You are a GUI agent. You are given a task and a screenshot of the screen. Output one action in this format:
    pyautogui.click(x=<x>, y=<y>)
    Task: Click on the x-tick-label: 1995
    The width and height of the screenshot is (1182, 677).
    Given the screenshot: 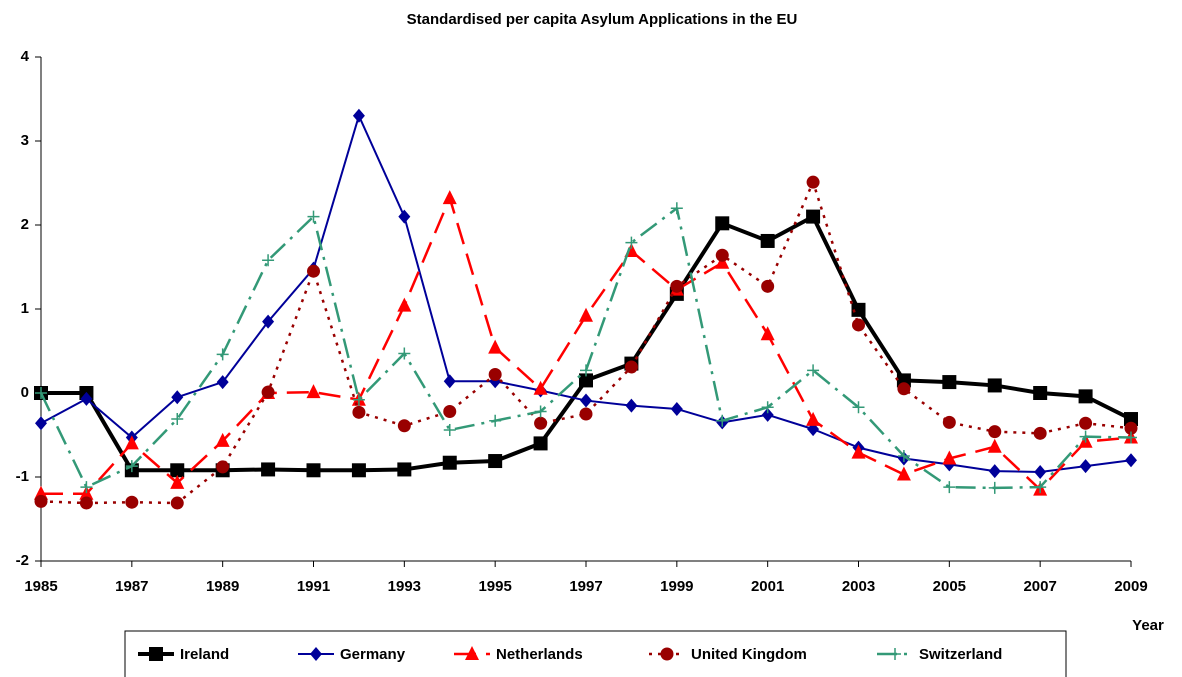 What is the action you would take?
    pyautogui.click(x=494, y=586)
    